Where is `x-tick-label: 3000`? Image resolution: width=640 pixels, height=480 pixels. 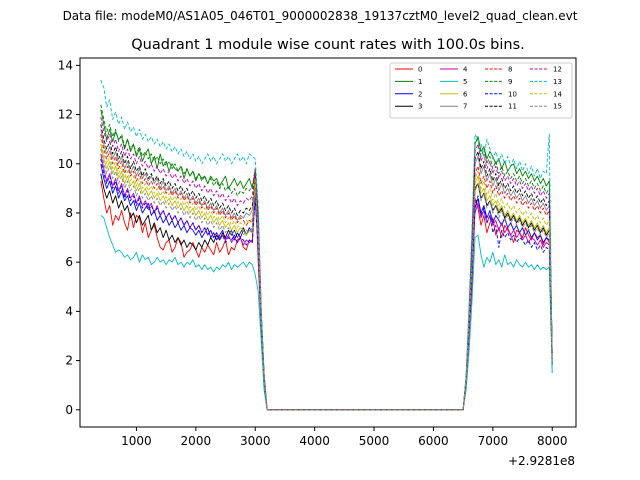 x-tick-label: 3000 is located at coordinates (255, 441).